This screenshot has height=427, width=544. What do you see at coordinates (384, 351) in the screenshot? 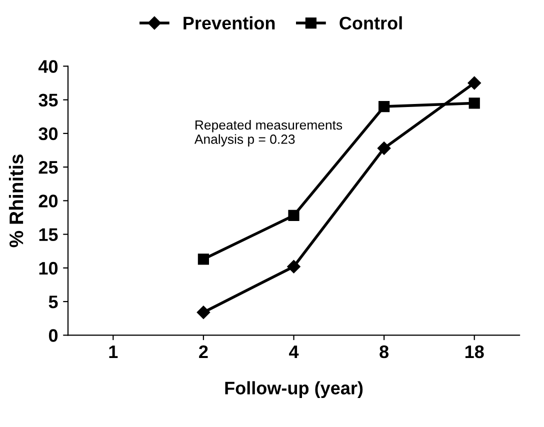
I see `x-tick-label: 8` at bounding box center [384, 351].